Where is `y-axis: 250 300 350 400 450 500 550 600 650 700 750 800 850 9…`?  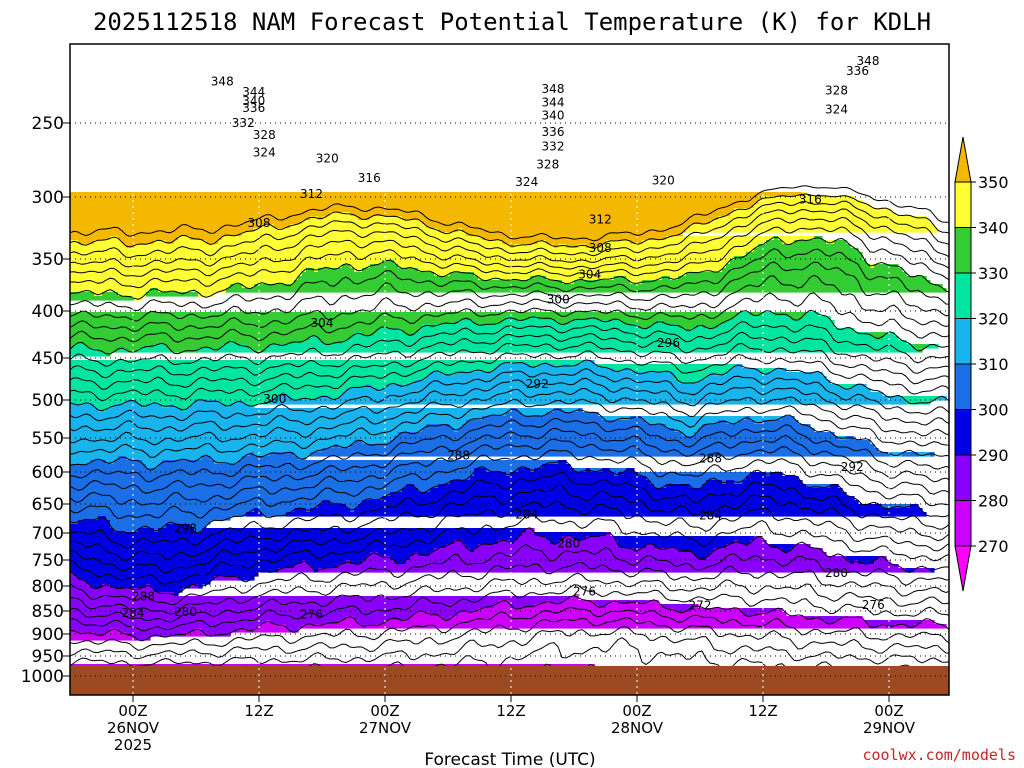
y-axis: 250 300 350 400 450 500 550 600 650 700 750 800 850 9… is located at coordinates (45, 400).